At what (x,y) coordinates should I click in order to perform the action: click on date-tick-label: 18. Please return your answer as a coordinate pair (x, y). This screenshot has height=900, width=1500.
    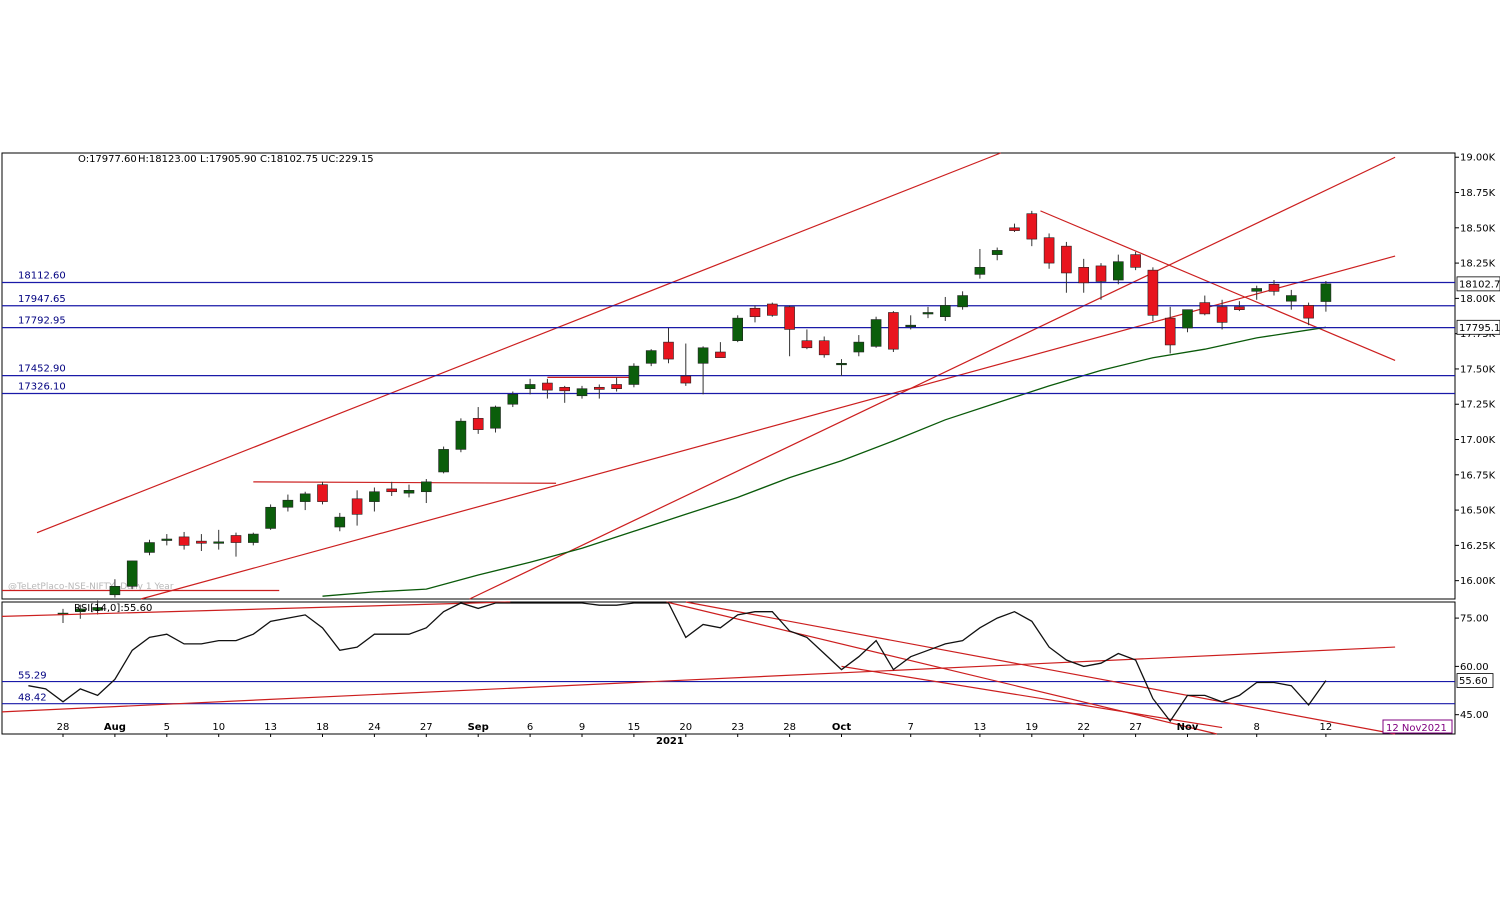
    Looking at the image, I should click on (322, 727).